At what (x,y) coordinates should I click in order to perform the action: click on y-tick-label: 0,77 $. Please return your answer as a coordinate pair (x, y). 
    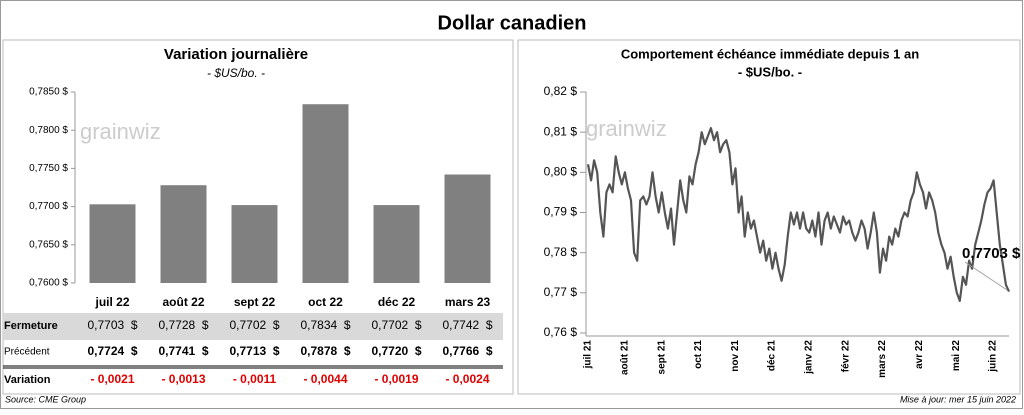
    Looking at the image, I should click on (561, 292).